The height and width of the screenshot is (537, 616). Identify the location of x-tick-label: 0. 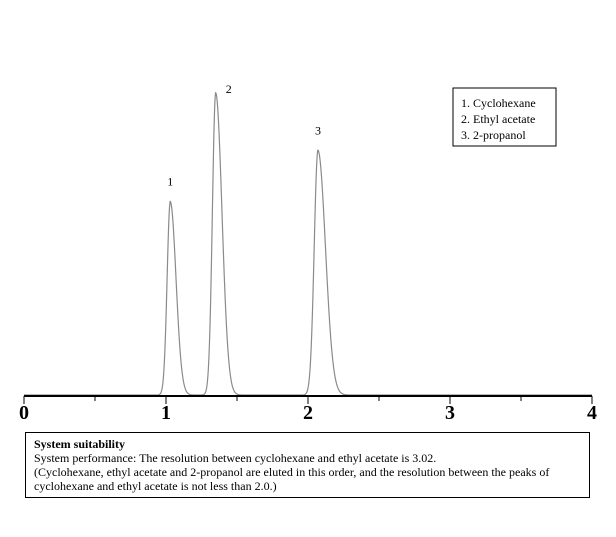
(24, 413).